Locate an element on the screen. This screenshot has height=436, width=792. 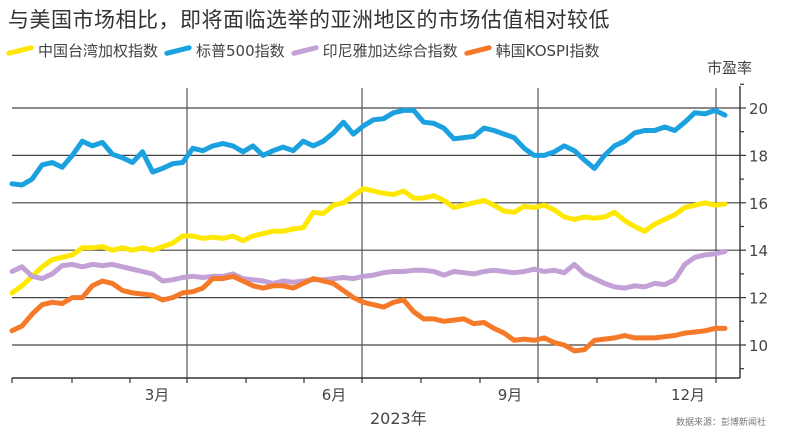
legend-item-indonesia: 印尼雅加达综合指数 is located at coordinates (374, 50).